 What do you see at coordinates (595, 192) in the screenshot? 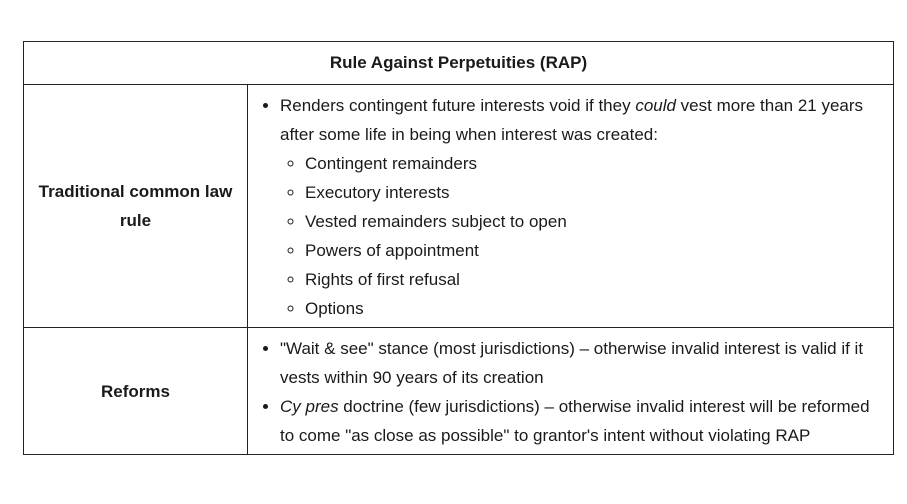
I see `list-item: Executory interests` at bounding box center [595, 192].